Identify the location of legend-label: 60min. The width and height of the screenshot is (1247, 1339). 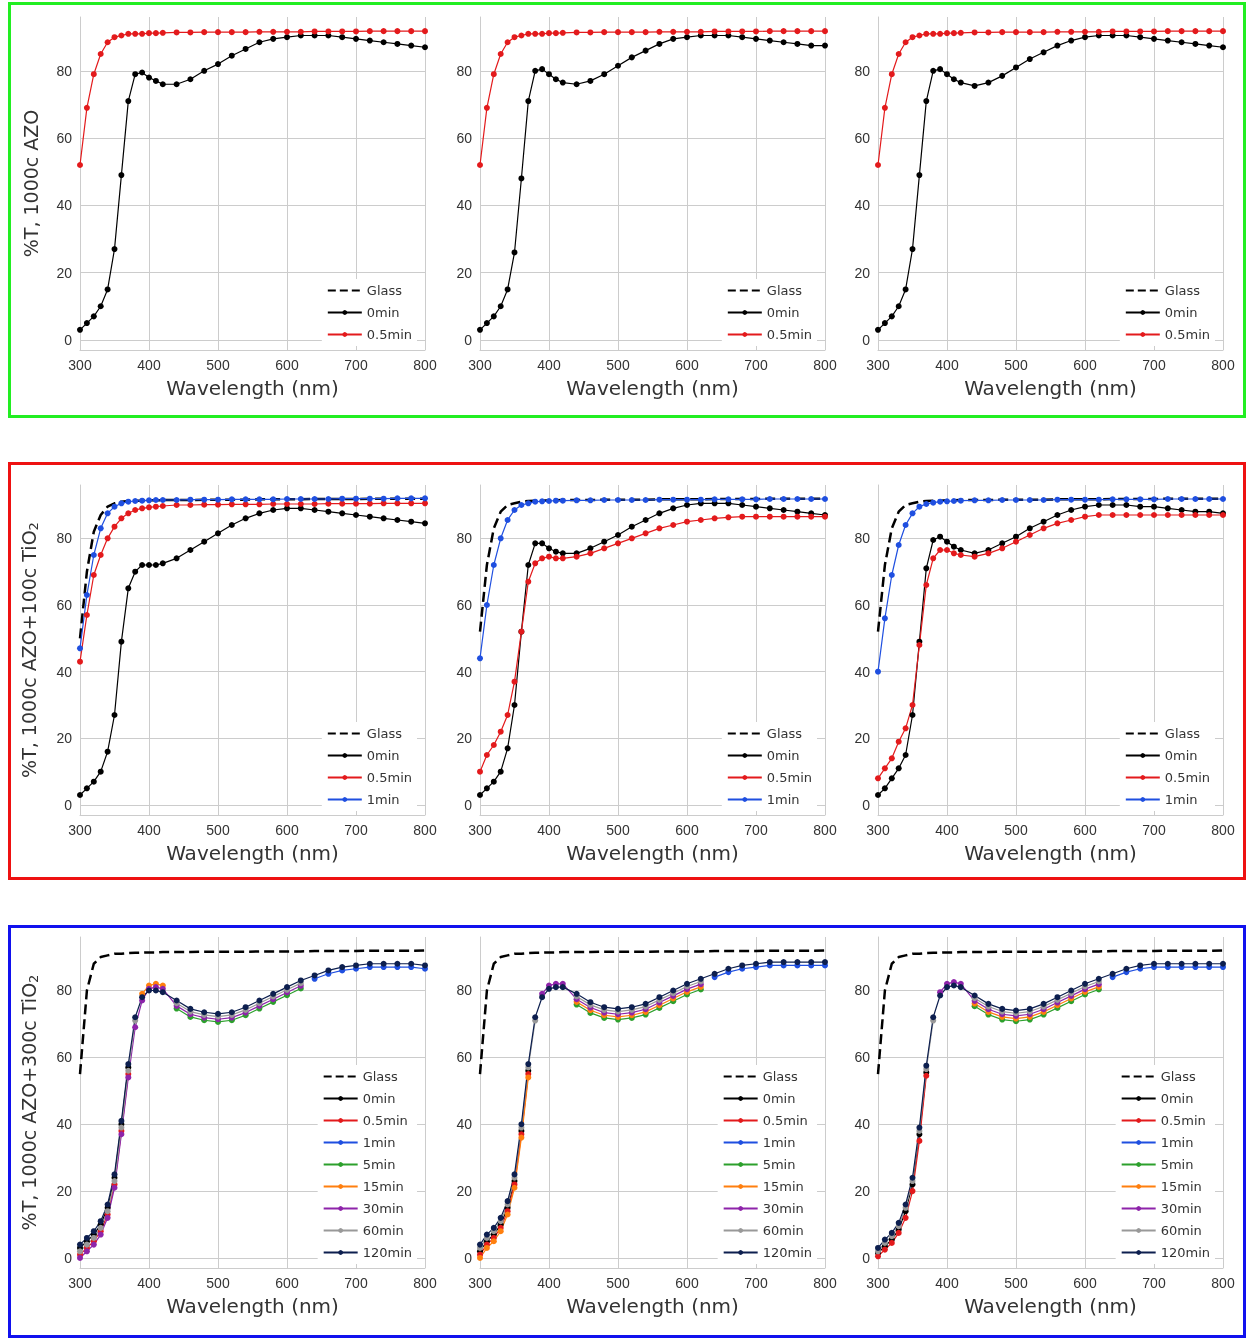
(1181, 1230).